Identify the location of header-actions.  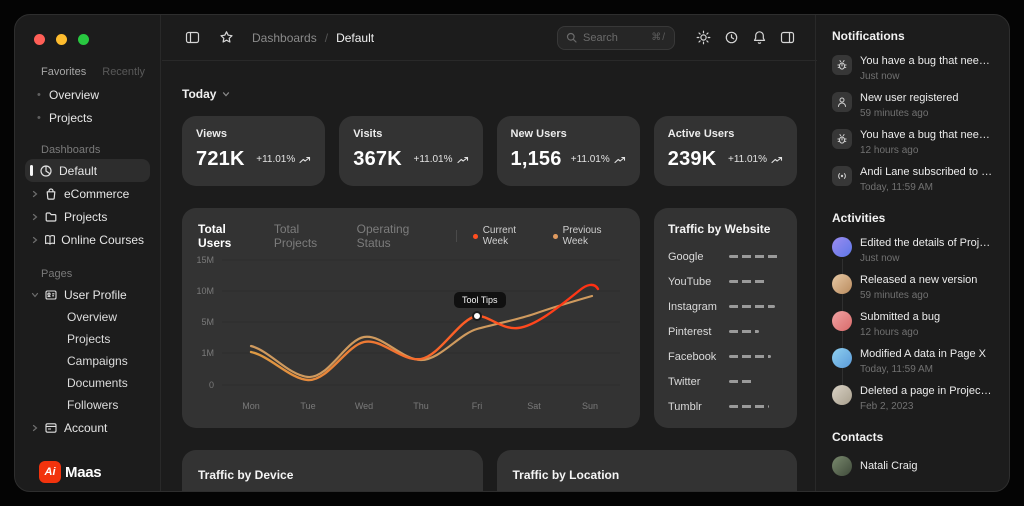
(745, 38).